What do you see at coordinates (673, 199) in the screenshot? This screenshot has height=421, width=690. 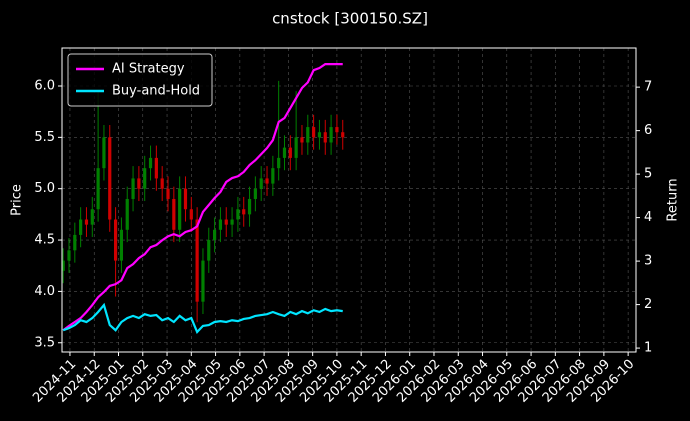 I see `y2-axis-label: Return` at bounding box center [673, 199].